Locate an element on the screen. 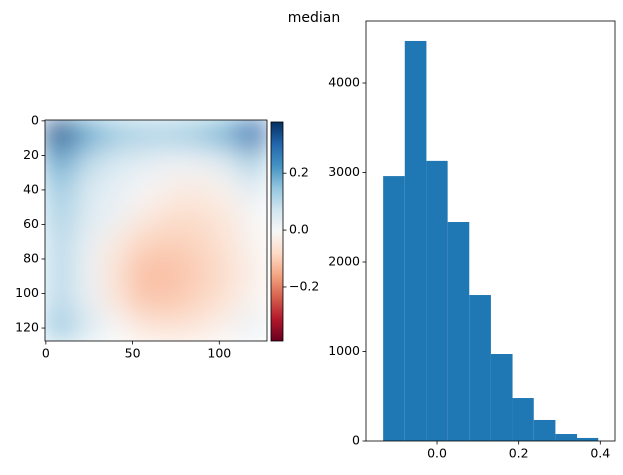 Image resolution: width=623 pixels, height=475 pixels. y-tick-label: 20 is located at coordinates (31, 154).